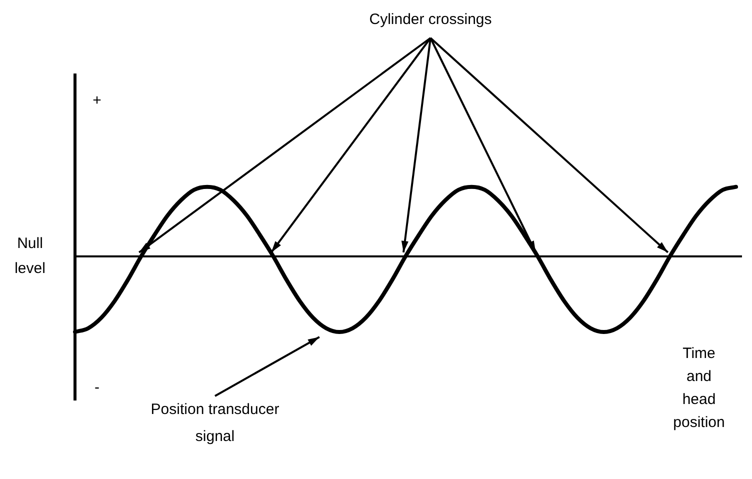 The height and width of the screenshot is (479, 752). I want to click on text: Cylinder crossings, so click(430, 19).